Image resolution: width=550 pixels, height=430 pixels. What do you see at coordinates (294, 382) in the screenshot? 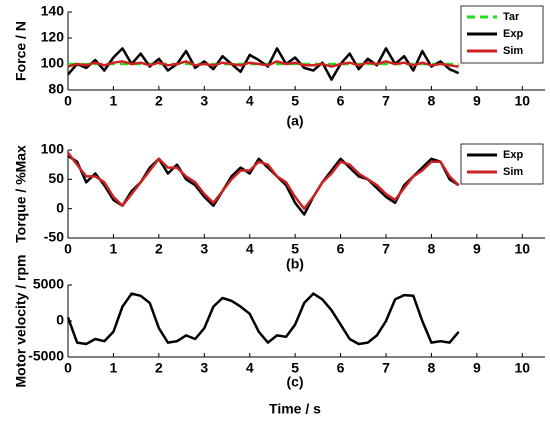
I see `caption: (c)` at bounding box center [294, 382].